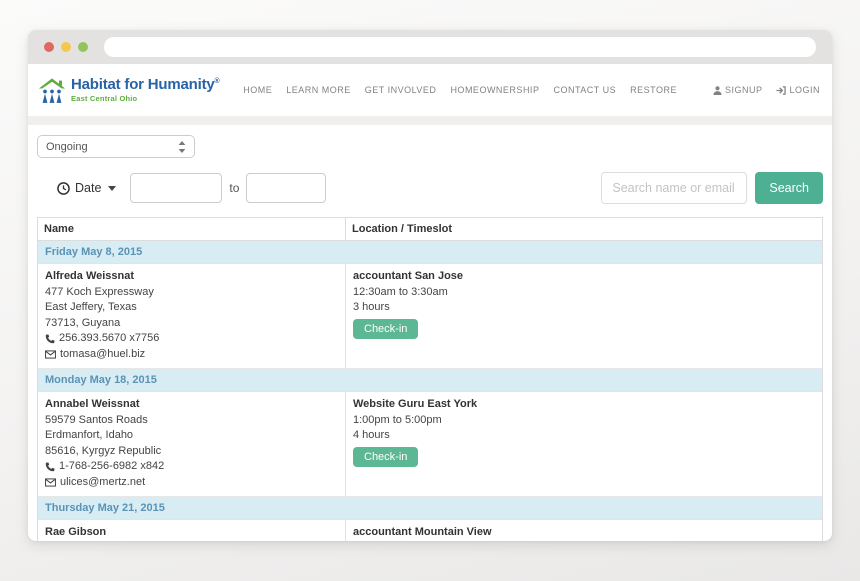 The height and width of the screenshot is (581, 860). Describe the element at coordinates (743, 90) in the screenshot. I see `signup-label: SIGNUP` at that location.